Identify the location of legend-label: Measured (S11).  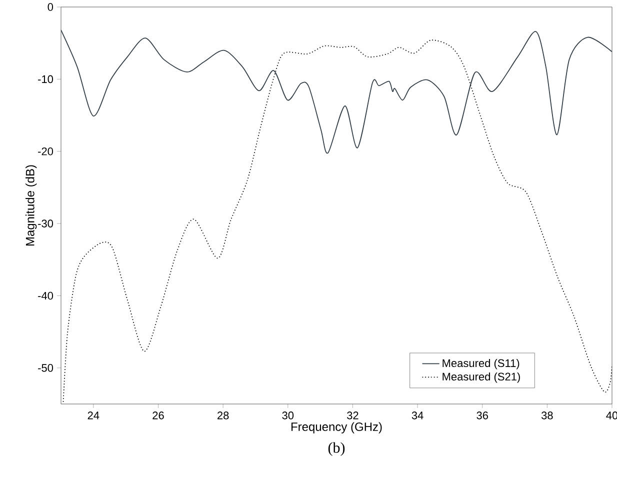
(481, 364).